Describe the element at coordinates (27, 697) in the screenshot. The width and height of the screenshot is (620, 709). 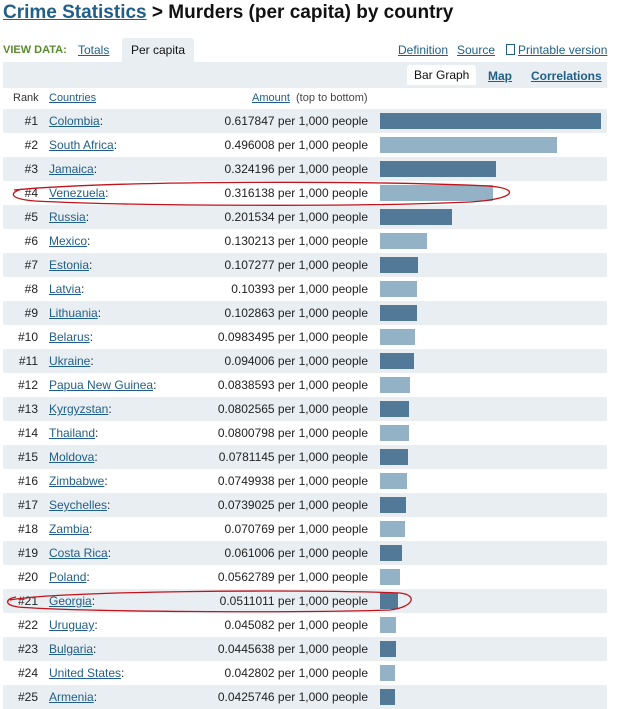
I see `row-rank: #25` at that location.